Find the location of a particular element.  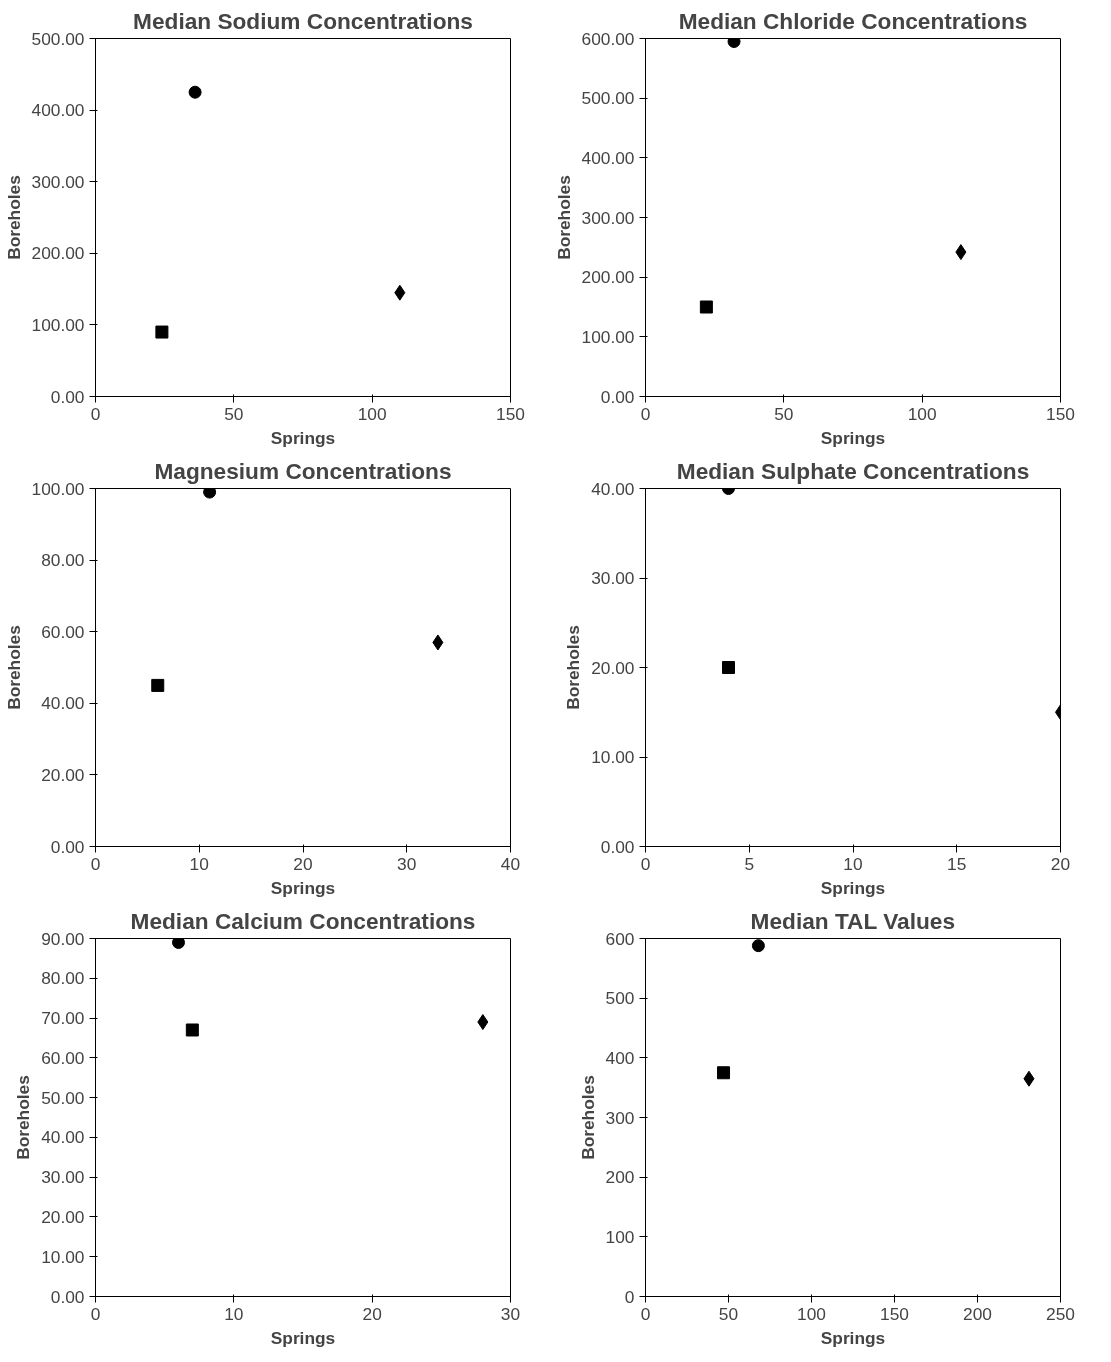

y-tick-label: 100 is located at coordinates (620, 1236).